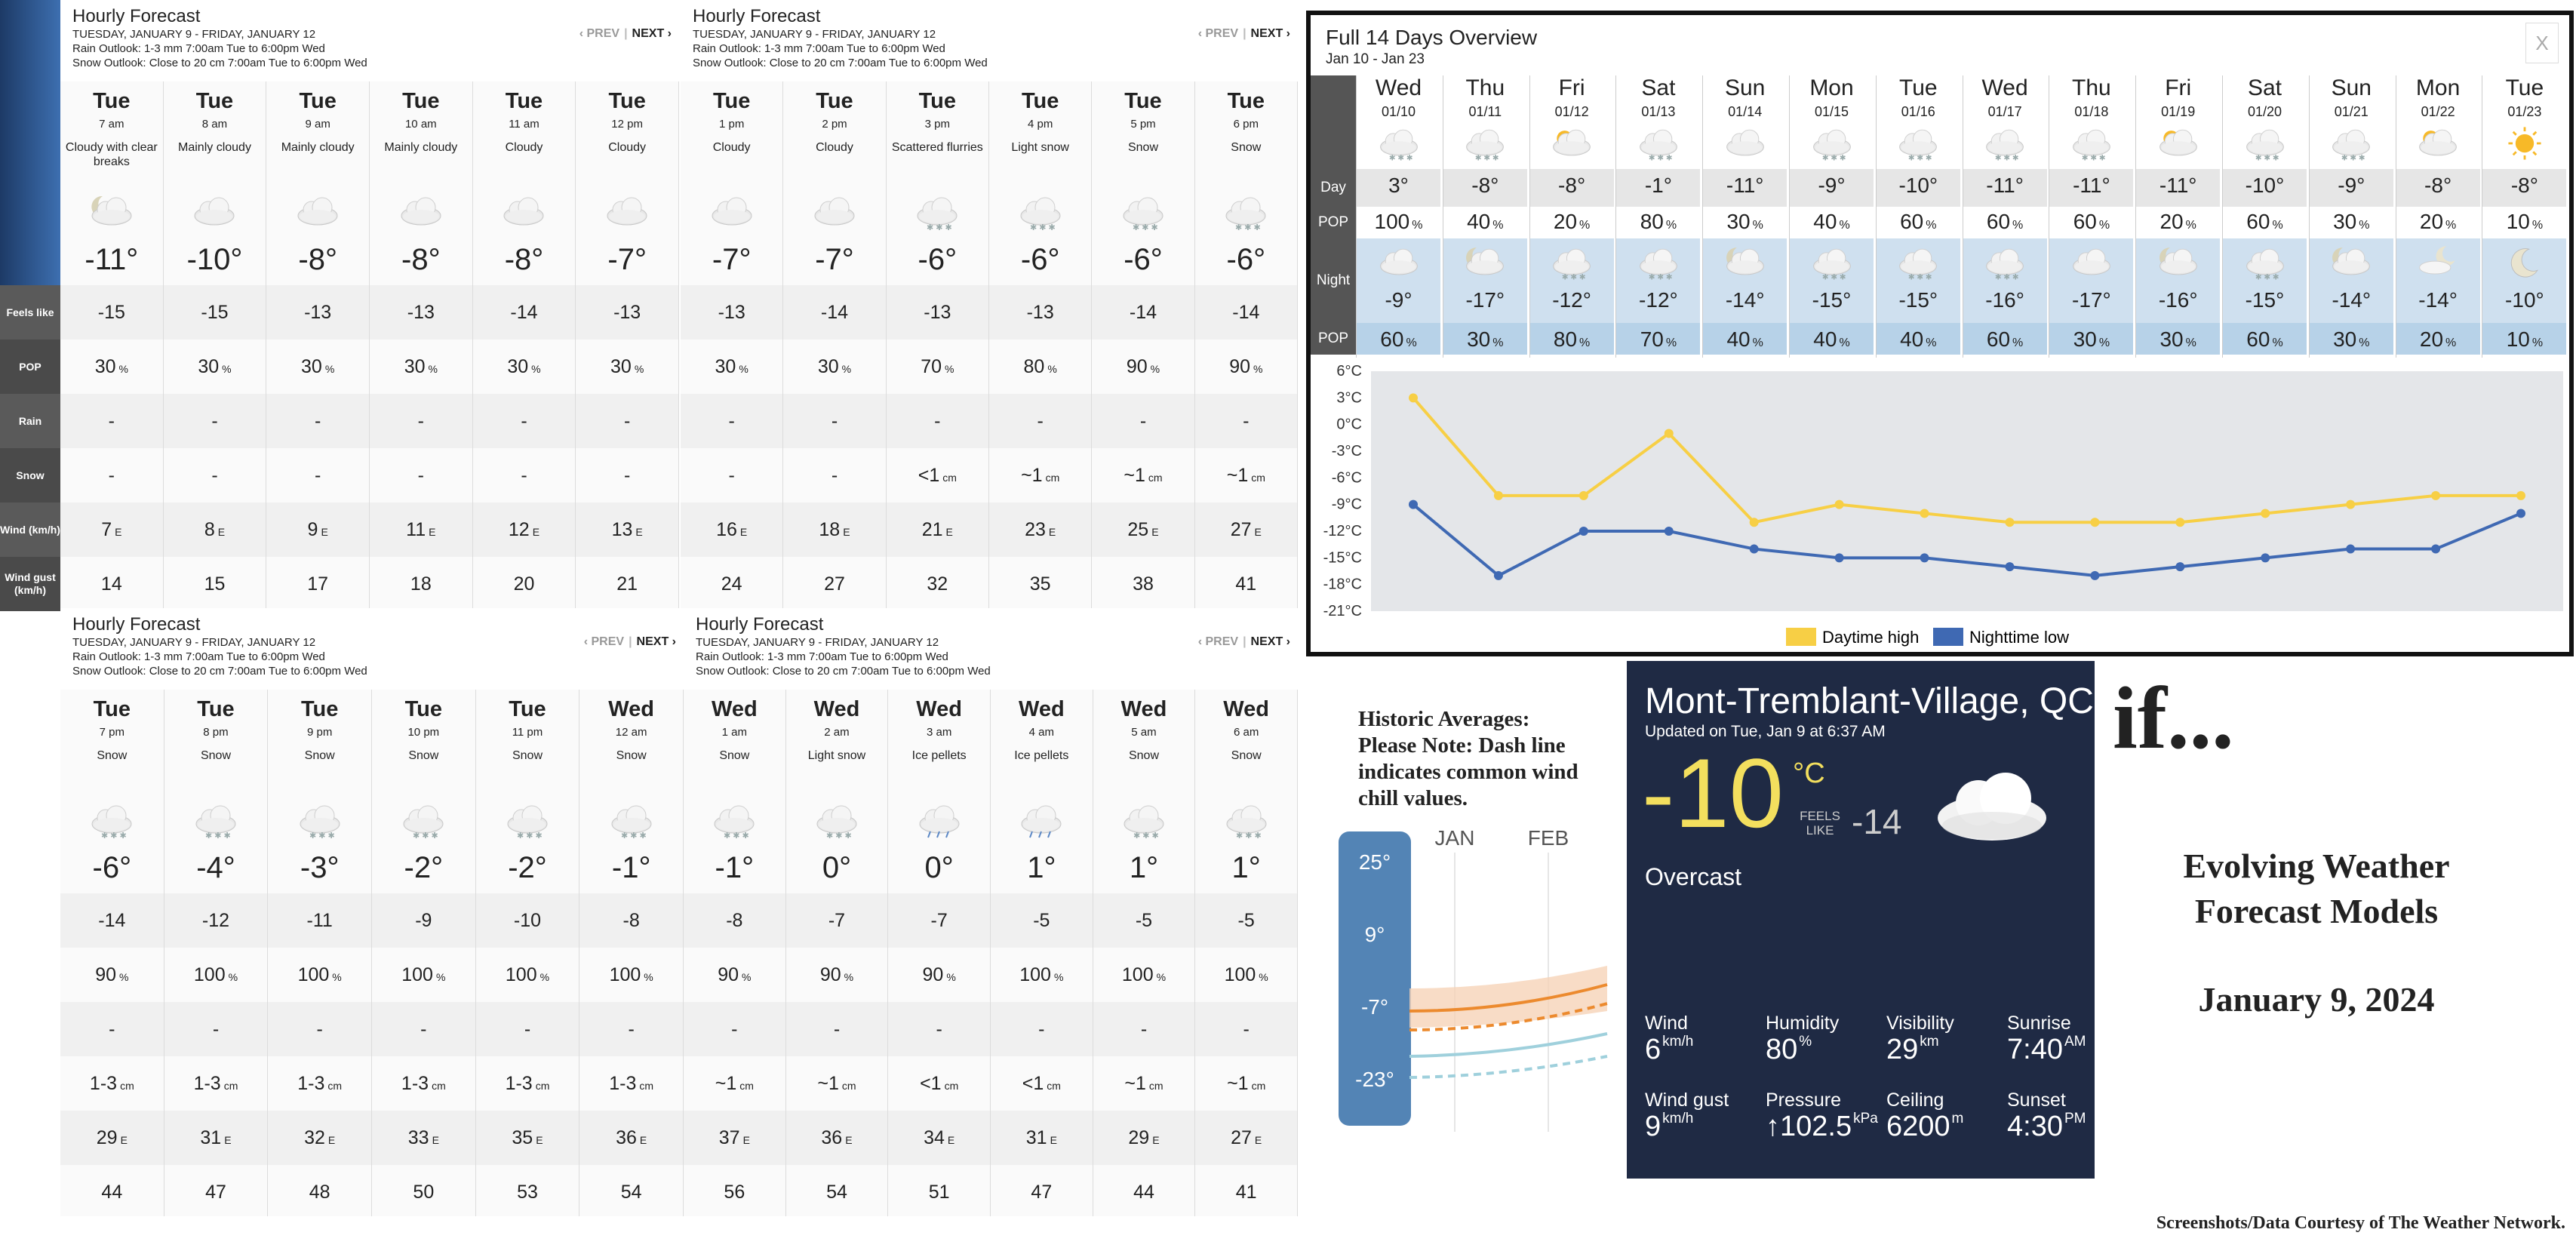 The width and height of the screenshot is (2576, 1254). Describe the element at coordinates (423, 1138) in the screenshot. I see `hour-wind: 33 E` at that location.